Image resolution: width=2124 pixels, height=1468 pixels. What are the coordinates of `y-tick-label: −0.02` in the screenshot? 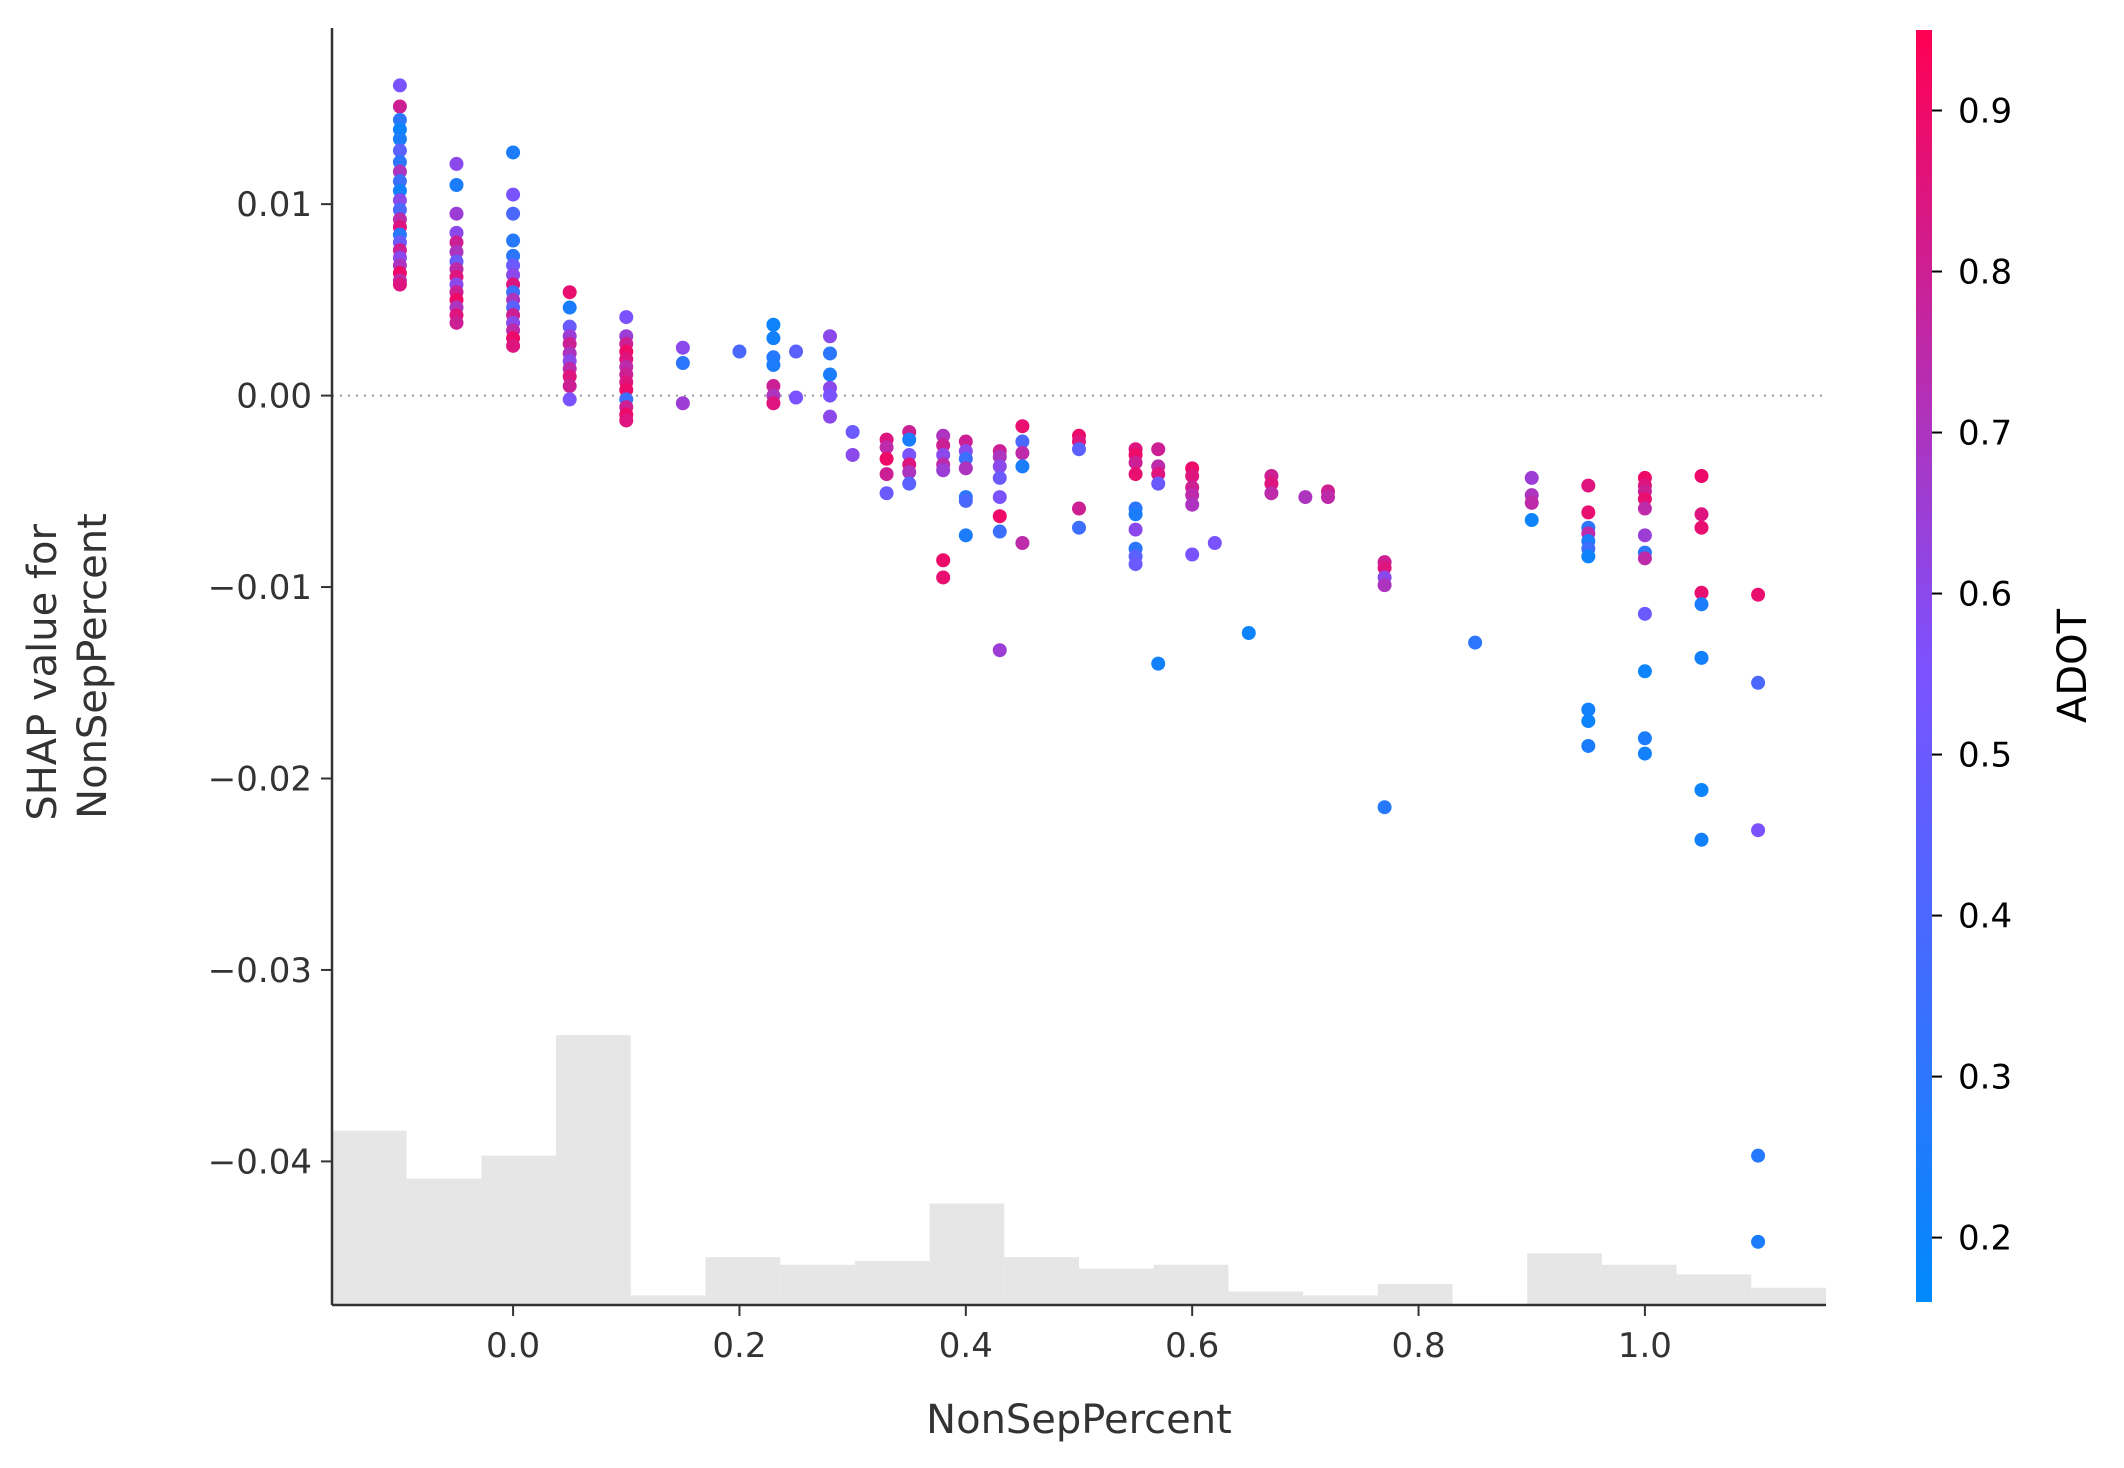 It's located at (260, 780).